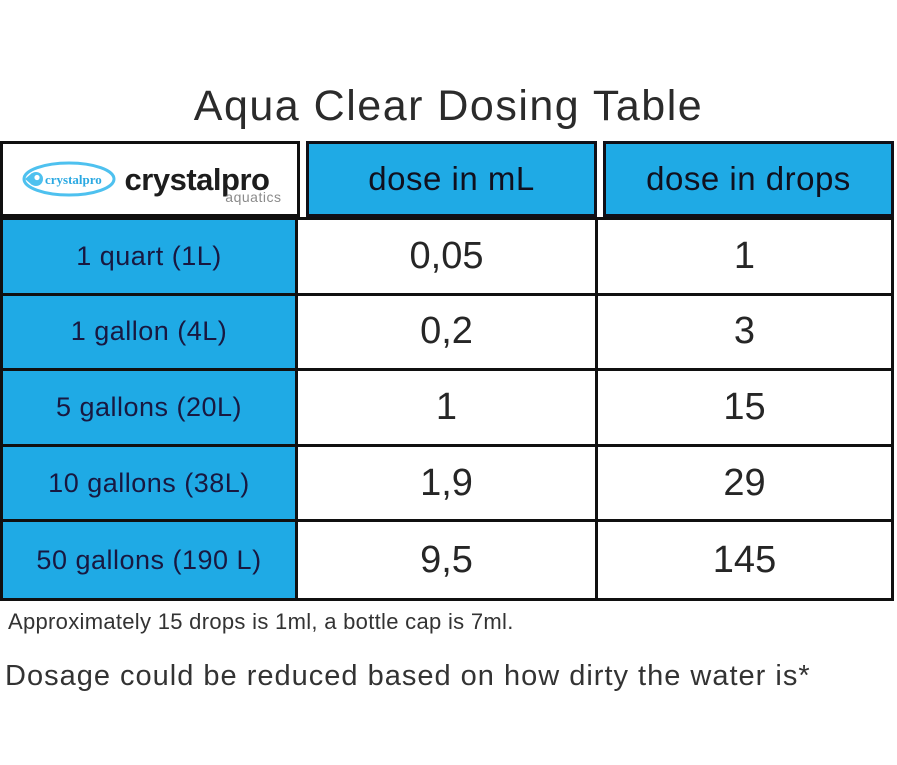 This screenshot has width=897, height=765. What do you see at coordinates (150, 483) in the screenshot?
I see `row-label: 10 gallons (38L)` at bounding box center [150, 483].